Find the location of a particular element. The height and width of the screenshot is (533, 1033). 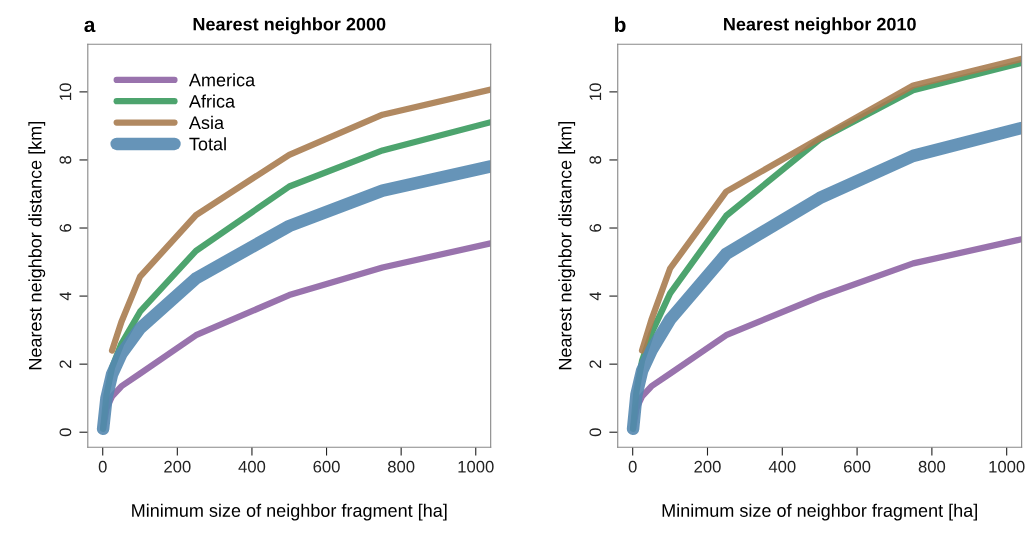

chart-title: Nearest neighbor 2010 is located at coordinates (820, 26).